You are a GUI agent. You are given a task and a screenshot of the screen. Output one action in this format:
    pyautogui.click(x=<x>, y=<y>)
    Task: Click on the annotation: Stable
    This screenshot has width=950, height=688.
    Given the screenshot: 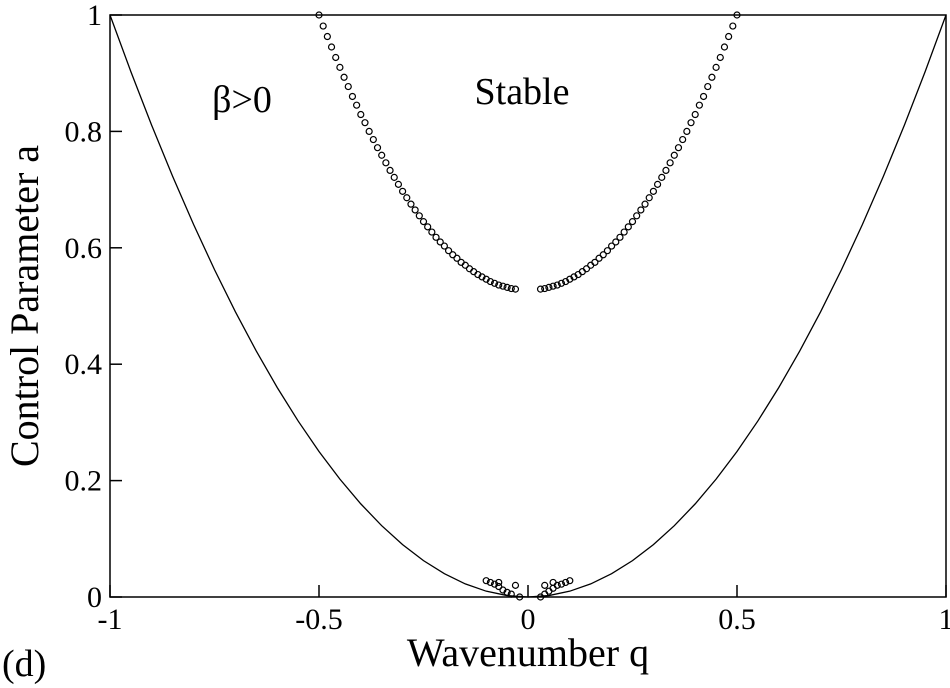 What is the action you would take?
    pyautogui.click(x=522, y=92)
    